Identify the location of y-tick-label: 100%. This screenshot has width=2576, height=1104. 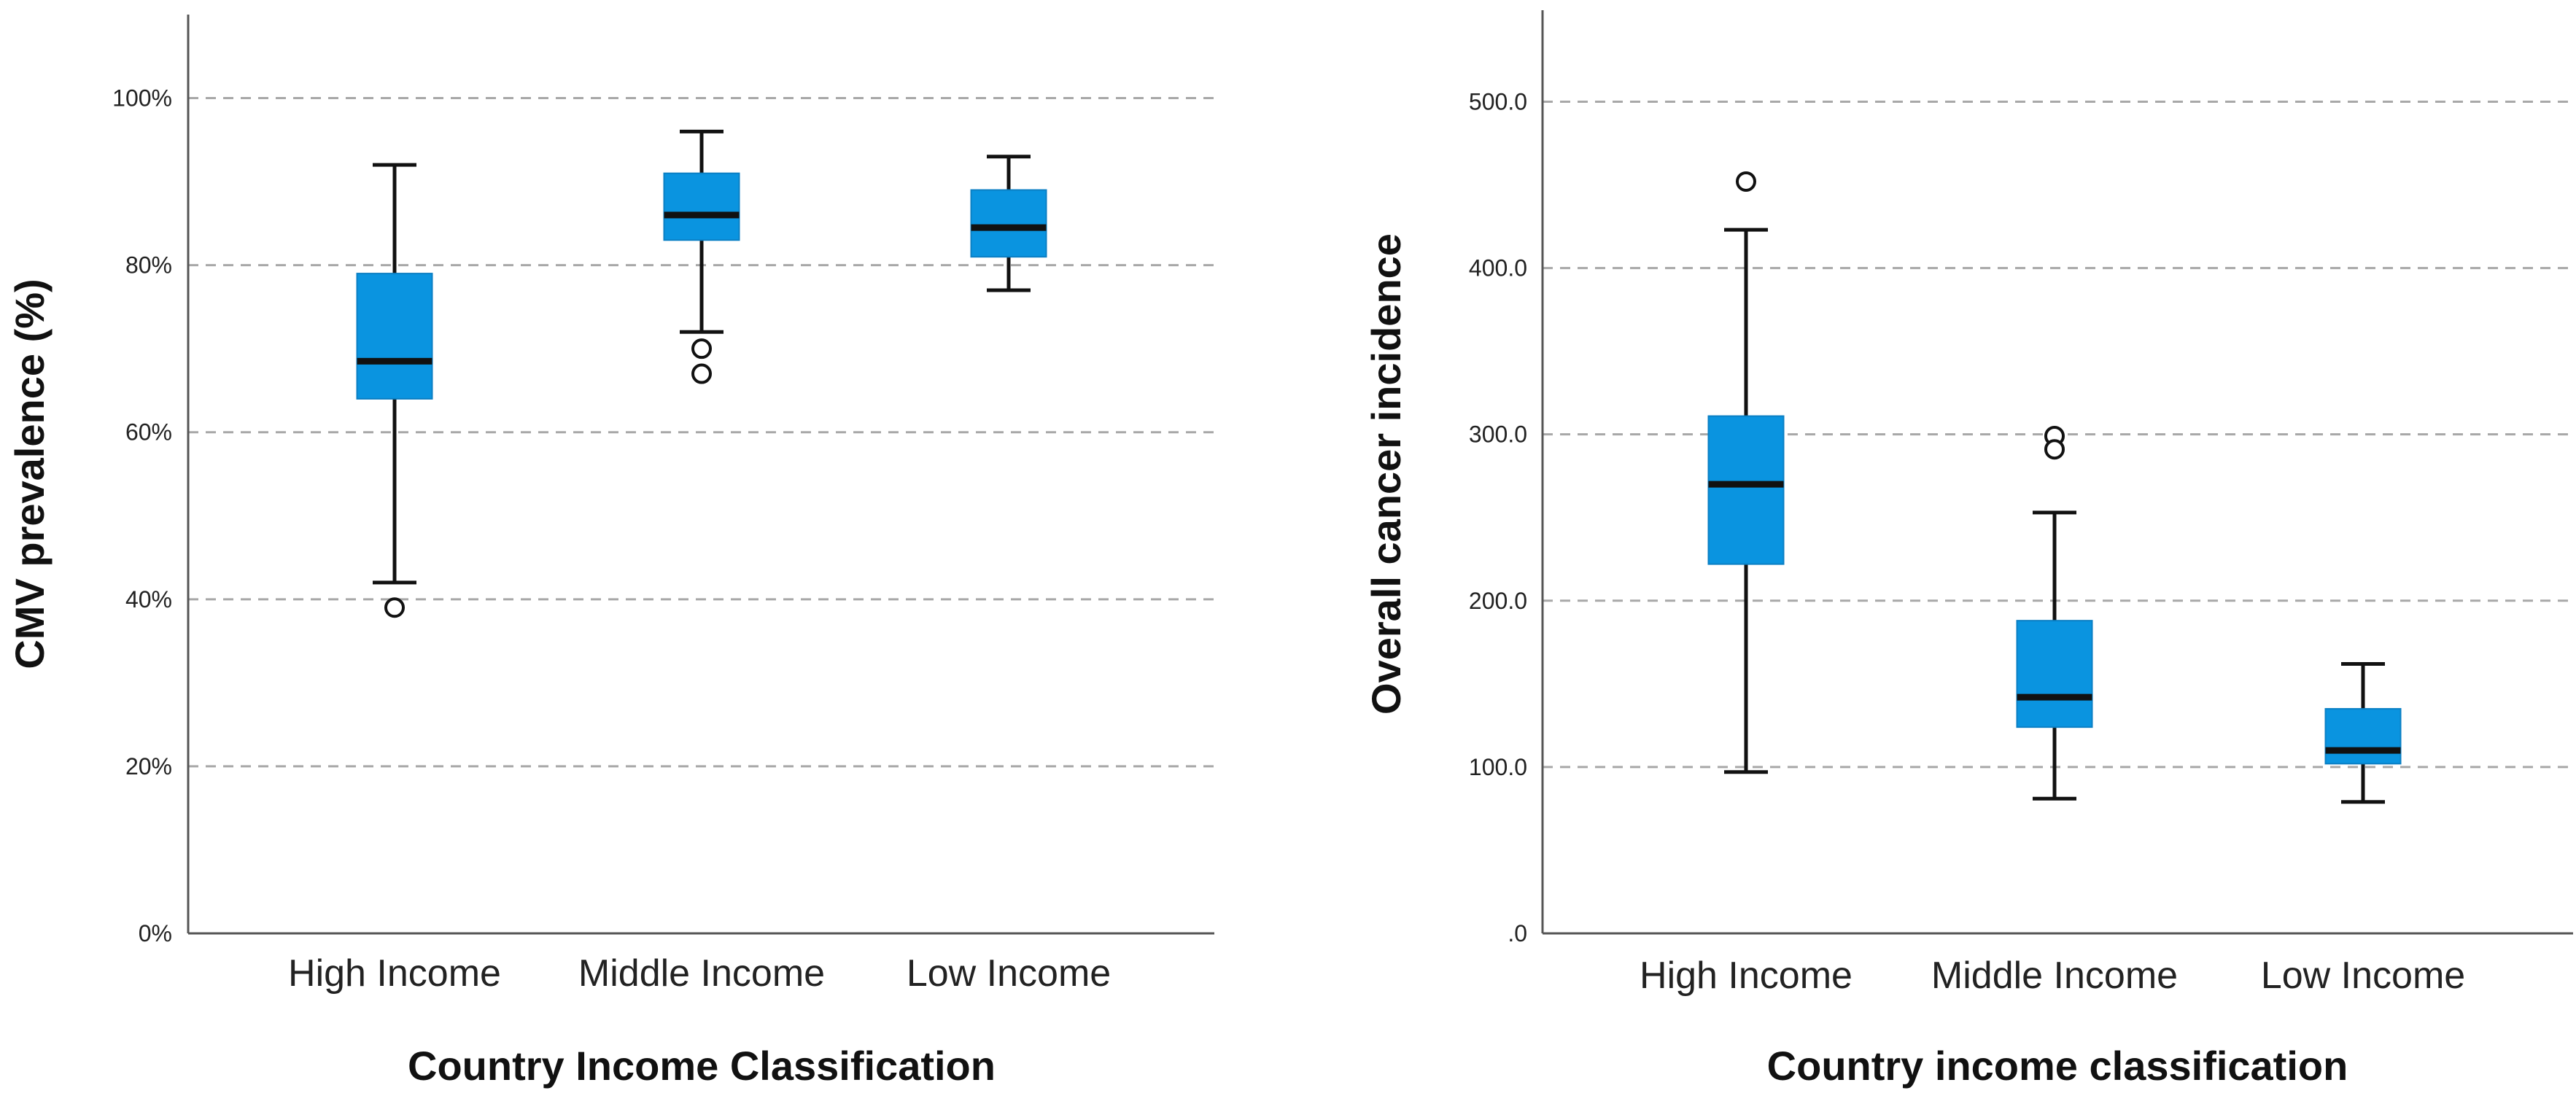
(142, 98).